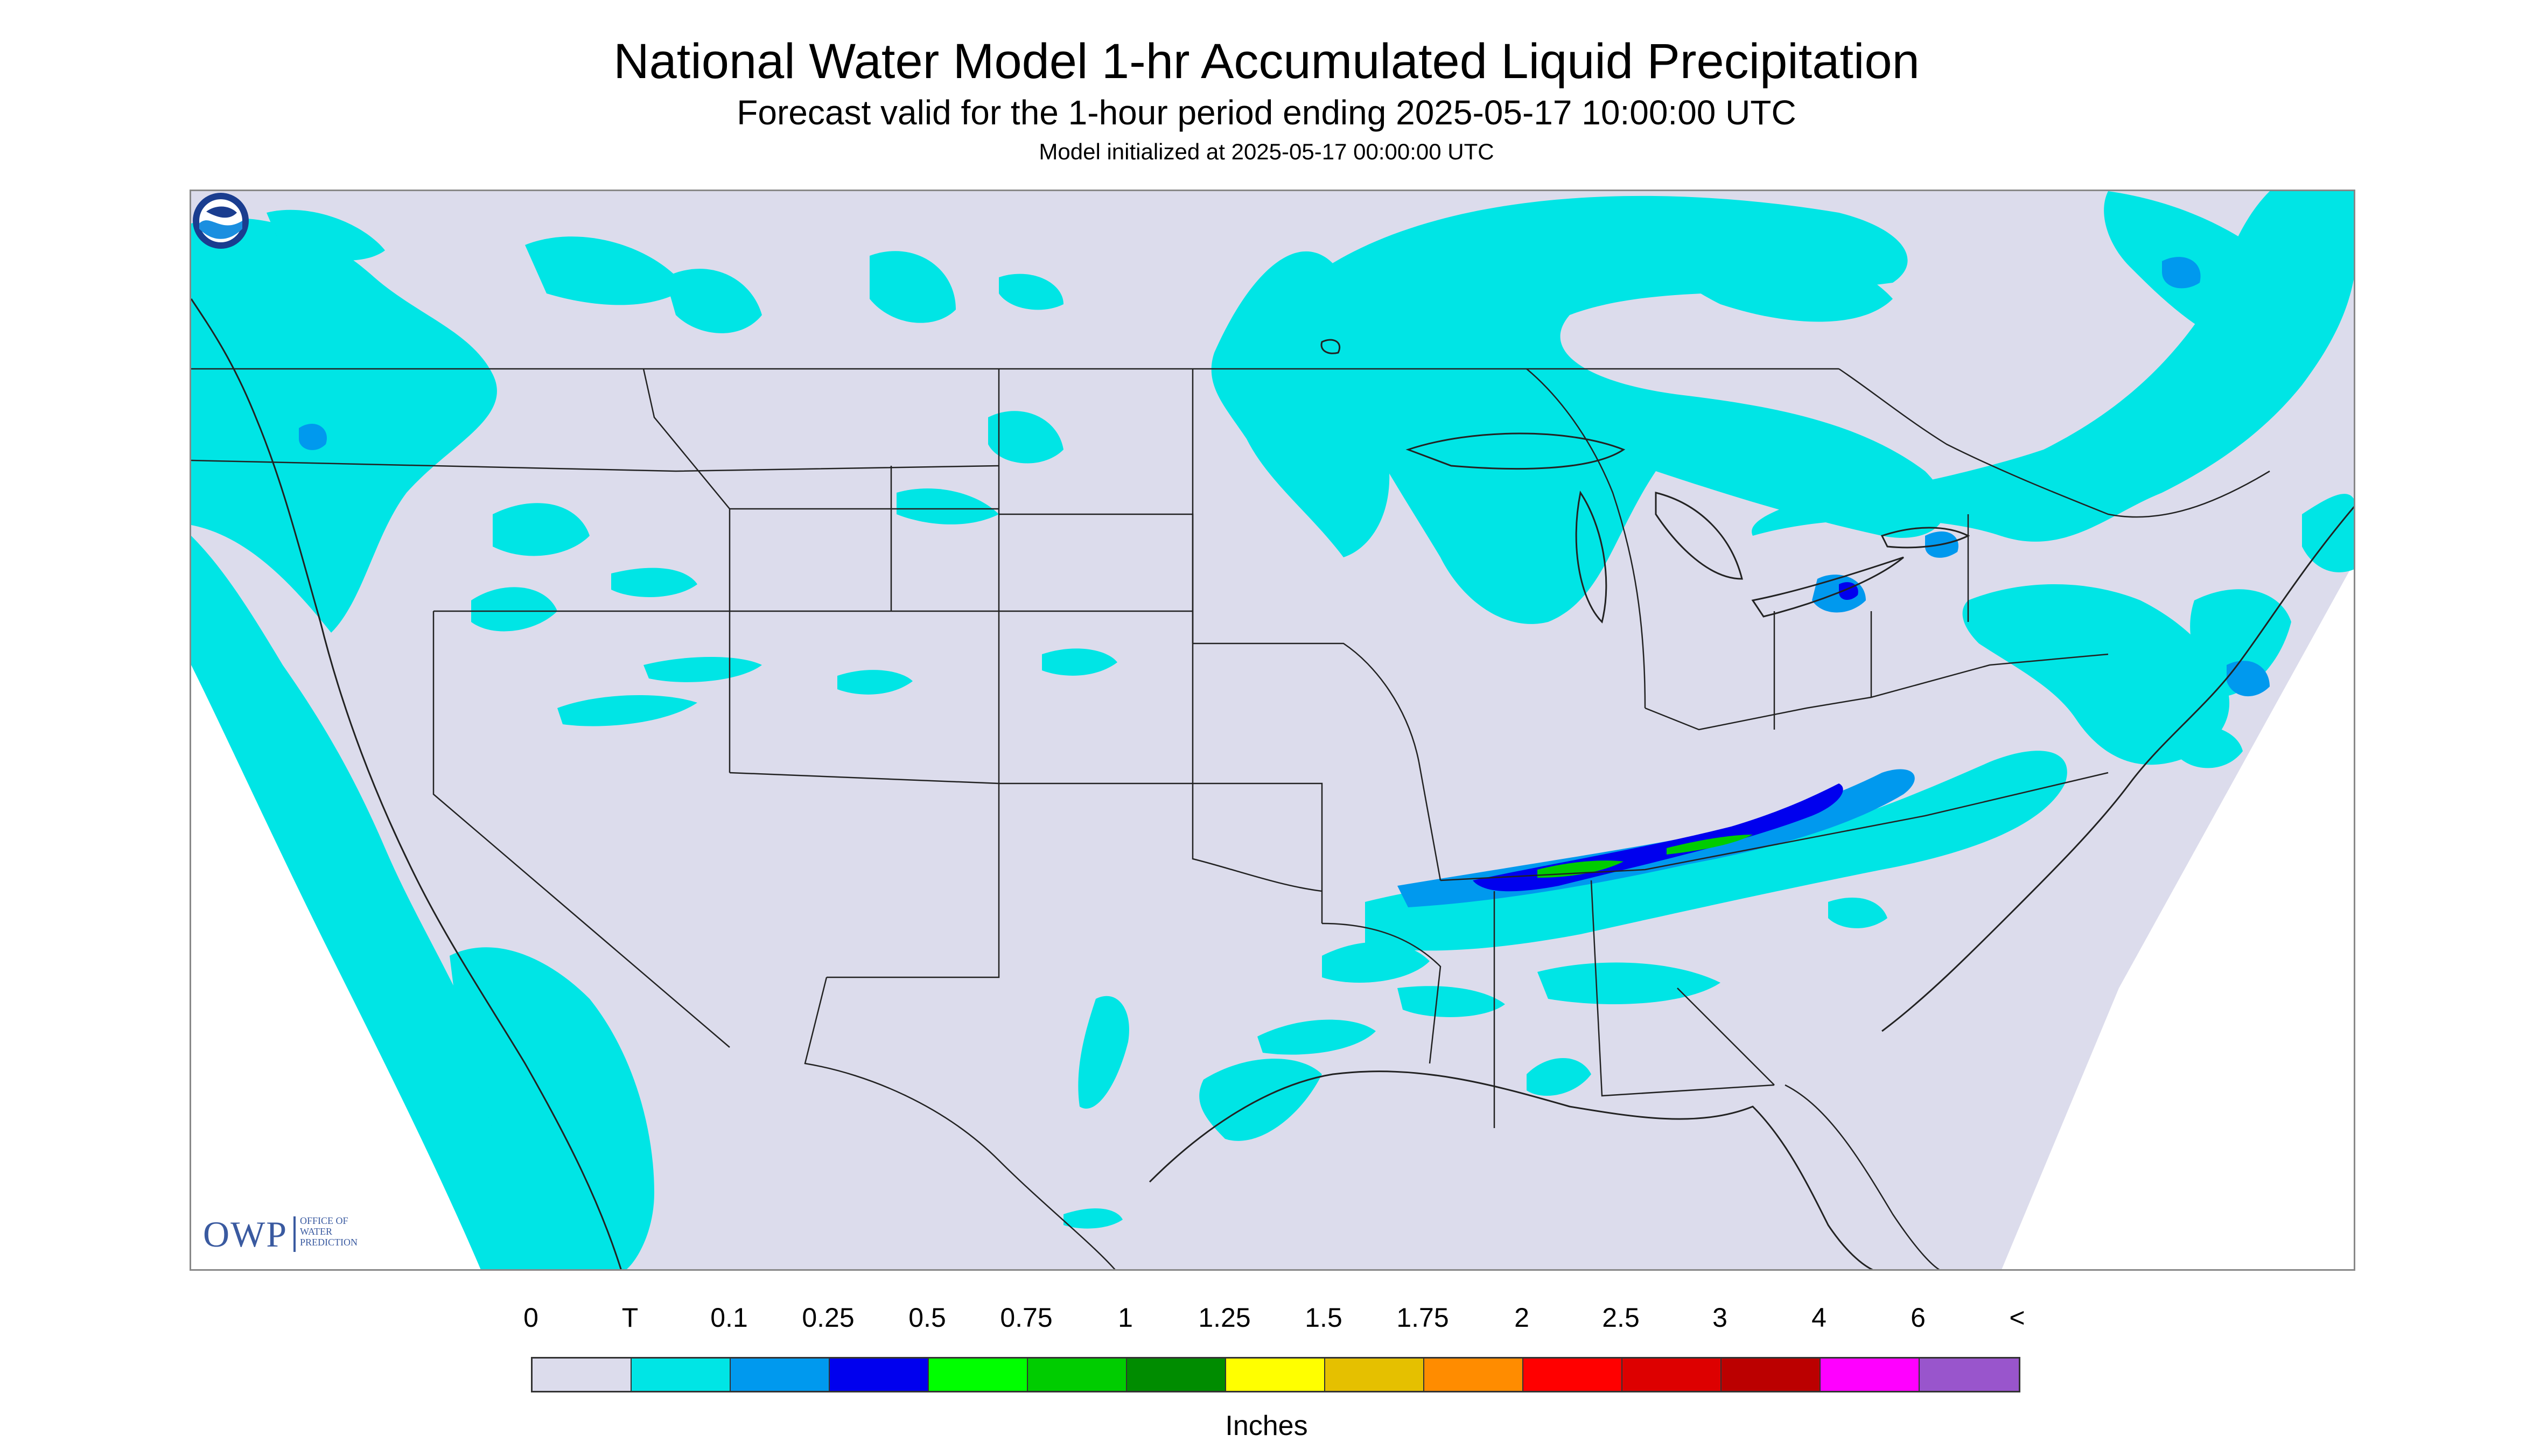 This screenshot has width=2533, height=1456. What do you see at coordinates (222, 212) in the screenshot?
I see `noaa-logo-bird` at bounding box center [222, 212].